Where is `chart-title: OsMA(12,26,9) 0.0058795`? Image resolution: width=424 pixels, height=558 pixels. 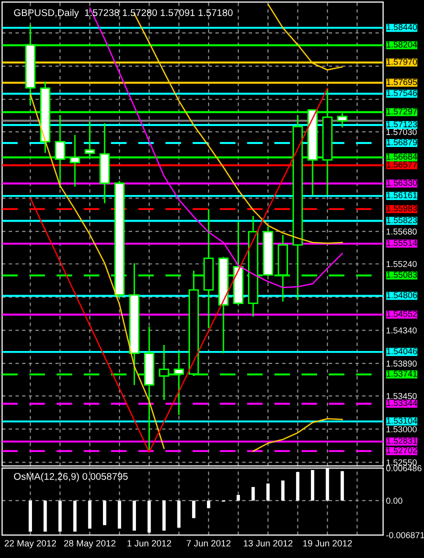 chart-title: OsMA(12,26,9) 0.0058795 is located at coordinates (71, 477).